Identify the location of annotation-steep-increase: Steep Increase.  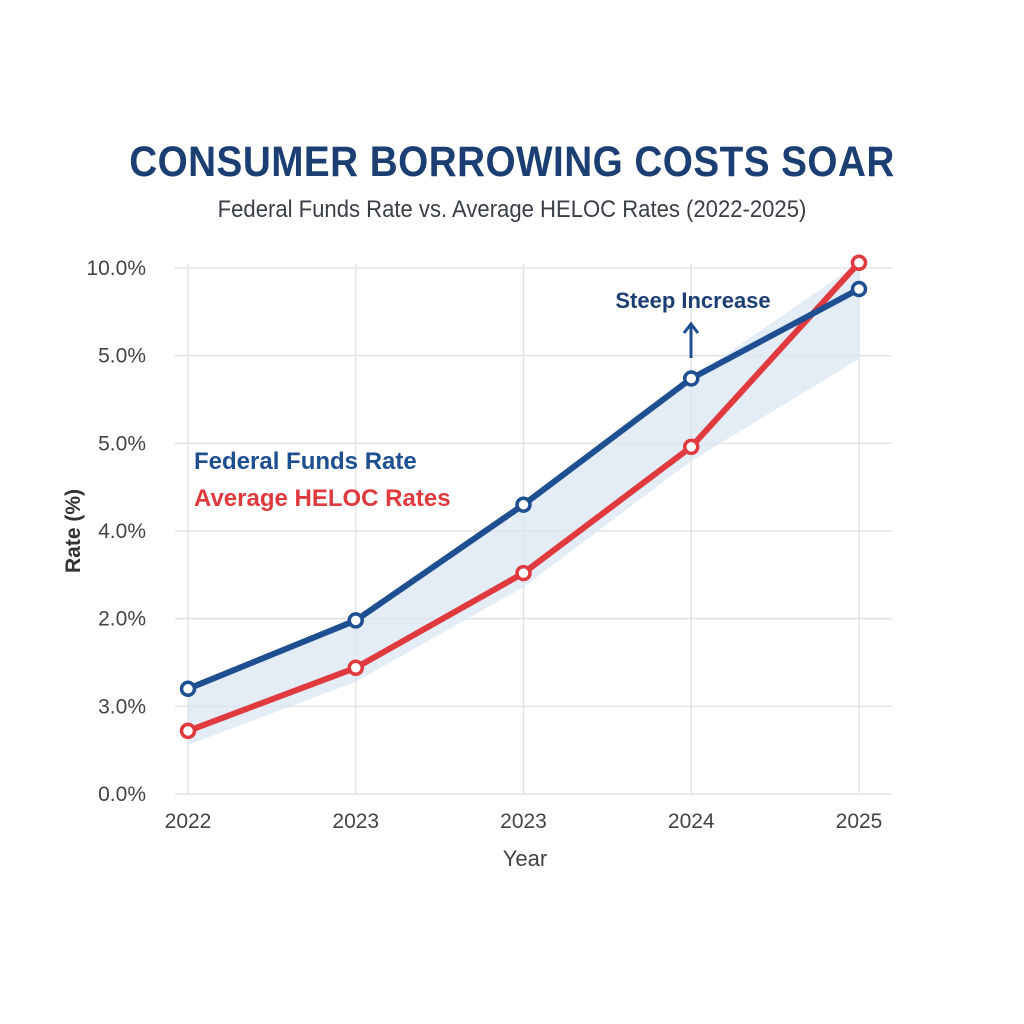
(692, 300).